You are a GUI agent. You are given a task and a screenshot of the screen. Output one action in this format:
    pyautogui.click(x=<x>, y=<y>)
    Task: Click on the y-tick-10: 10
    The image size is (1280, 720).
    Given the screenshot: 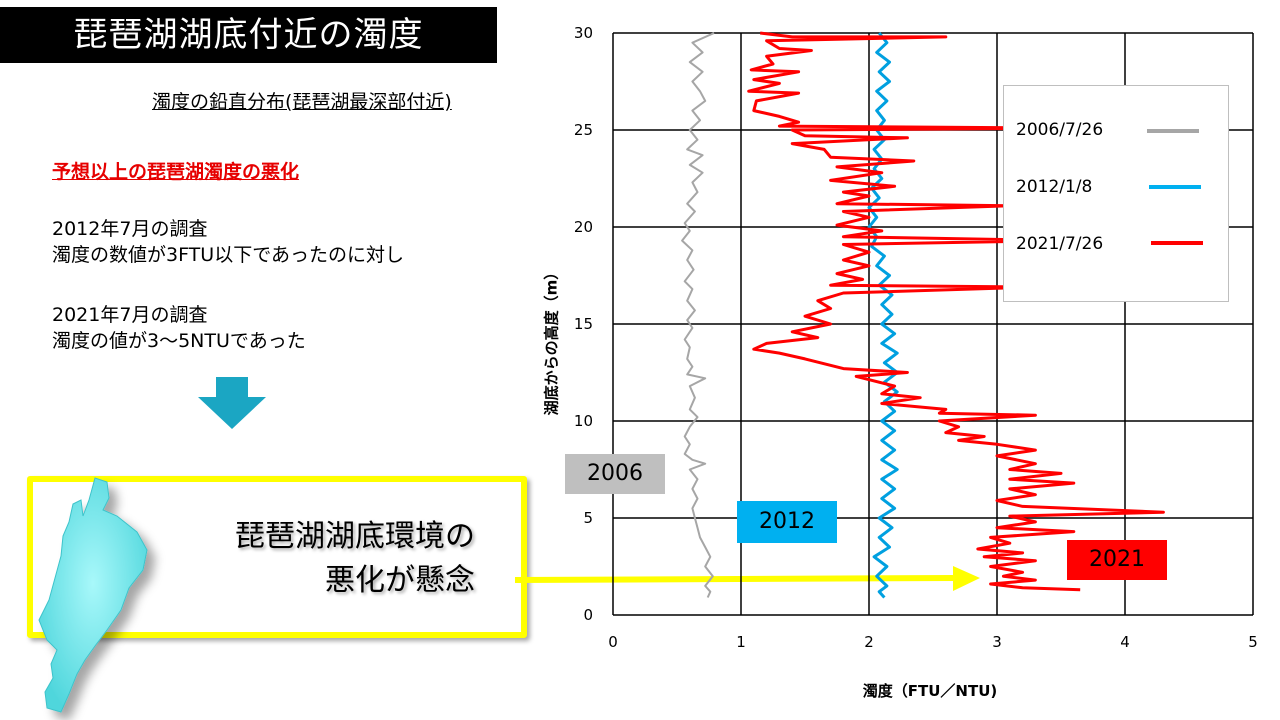 What is the action you would take?
    pyautogui.click(x=583, y=421)
    